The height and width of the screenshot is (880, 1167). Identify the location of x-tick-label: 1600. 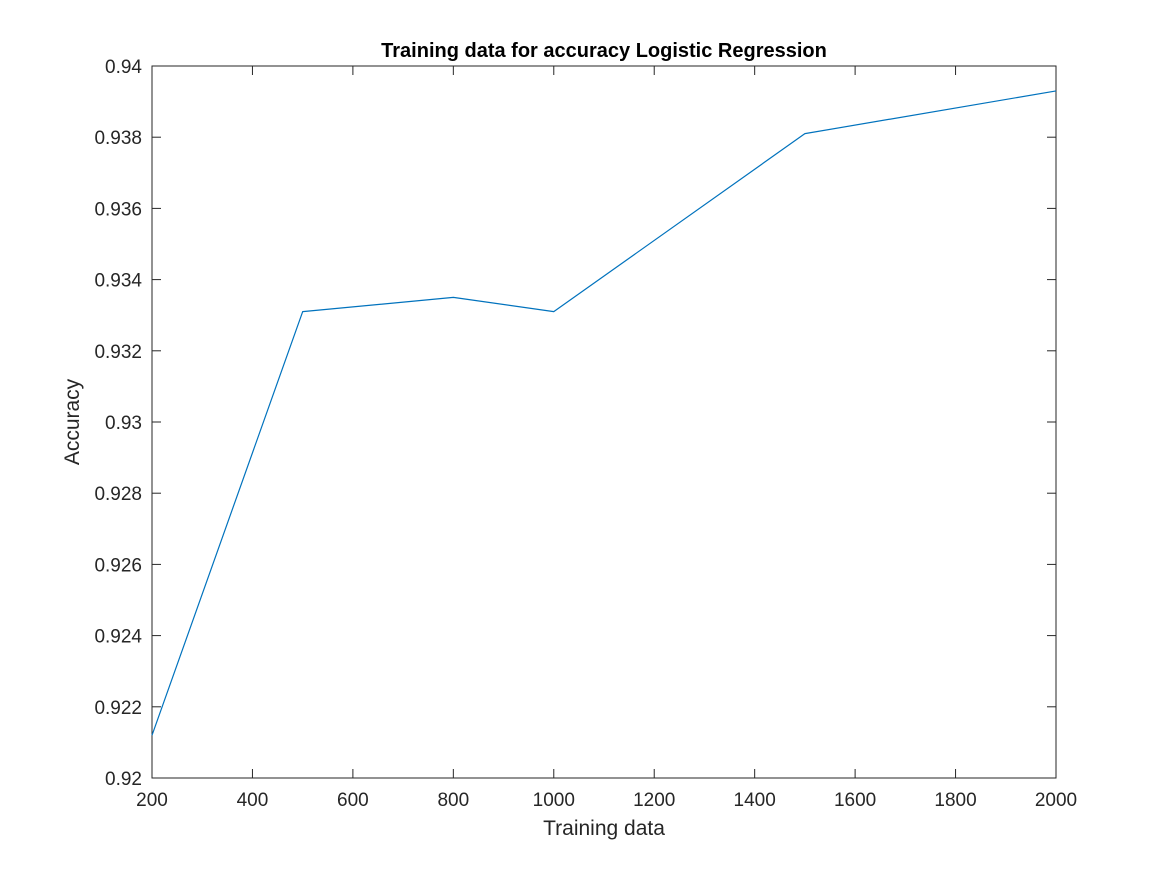
(855, 800).